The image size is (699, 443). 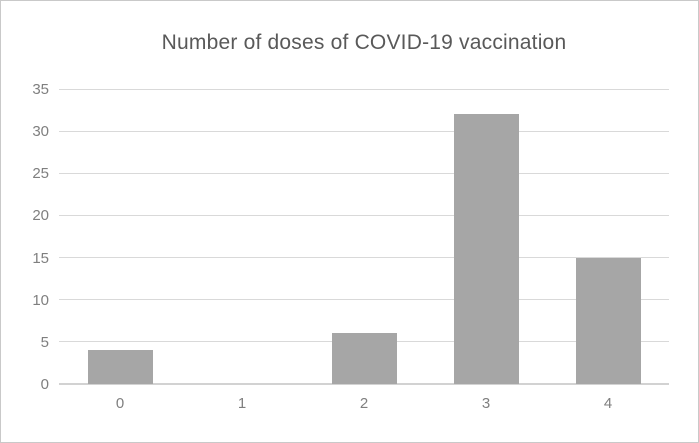 I want to click on x-tick-label: 1, so click(x=242, y=403).